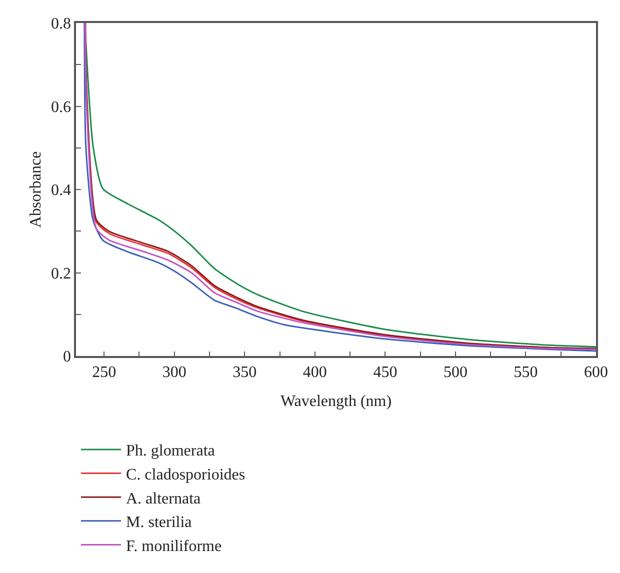 This screenshot has width=620, height=573. I want to click on y-axis-title: Absorbance, so click(35, 189).